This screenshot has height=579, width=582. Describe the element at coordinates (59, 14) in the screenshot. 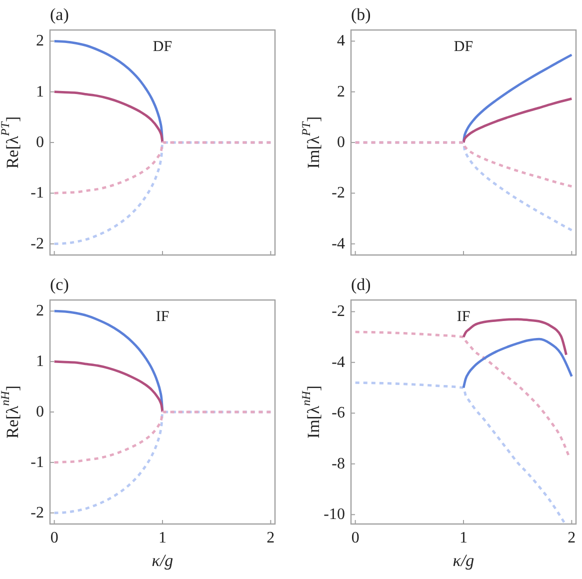

I see `chart-title: (a)` at that location.